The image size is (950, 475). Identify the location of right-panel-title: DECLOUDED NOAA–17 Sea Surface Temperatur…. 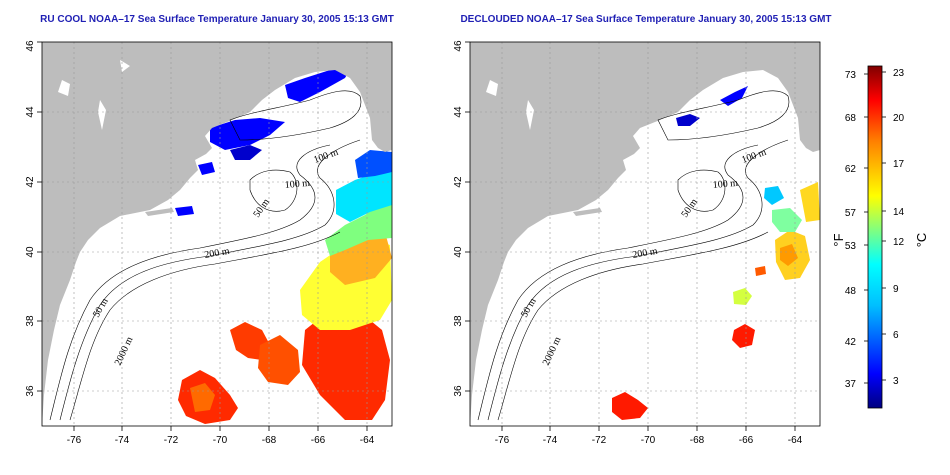
(645, 19).